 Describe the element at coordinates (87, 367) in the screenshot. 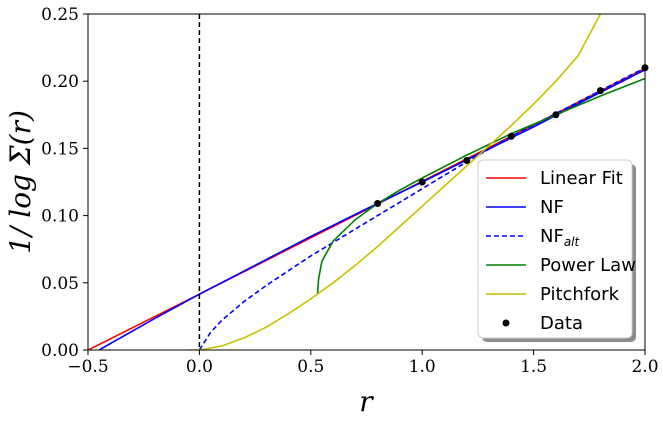

I see `x-tick-label: −0.5` at that location.